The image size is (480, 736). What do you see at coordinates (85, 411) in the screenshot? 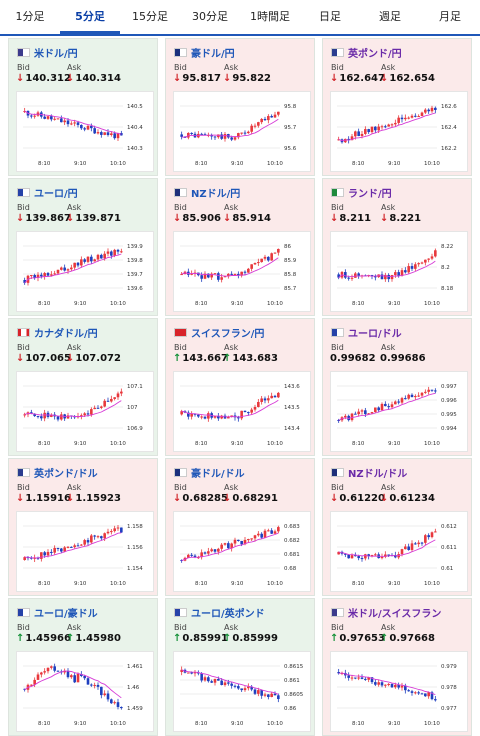
I see `candlestick-chart: 107.1 107 106.9 8:10 9:10 10:10` at bounding box center [85, 411].